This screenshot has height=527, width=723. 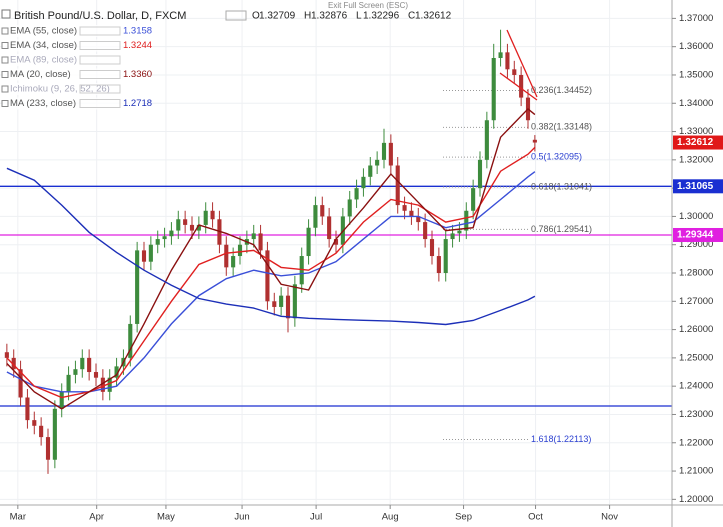 What do you see at coordinates (236, 15) in the screenshot?
I see `header-icons` at bounding box center [236, 15].